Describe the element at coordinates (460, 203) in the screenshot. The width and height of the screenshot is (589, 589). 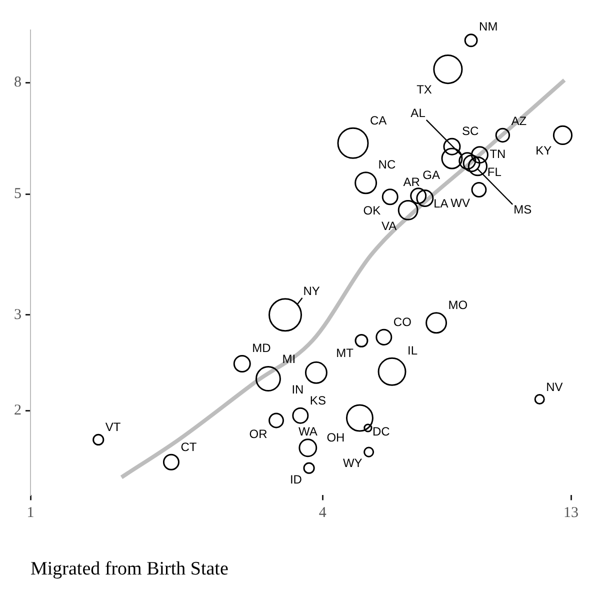
I see `series-label: WV` at that location.